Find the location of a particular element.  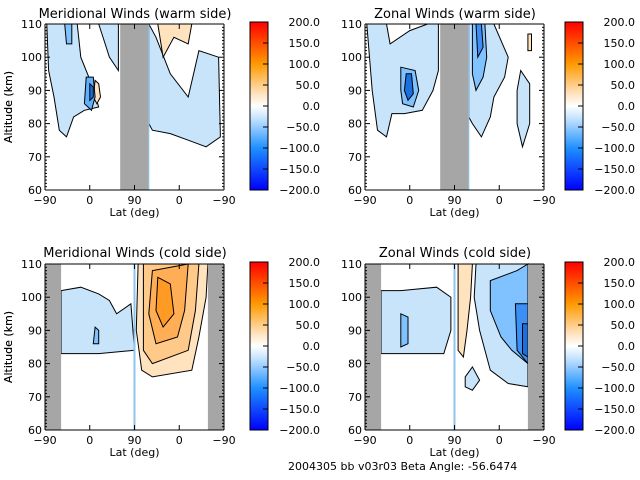

footer-text: 2004305 bb v03r03 Beta Angle: -56.6474 is located at coordinates (402, 466).